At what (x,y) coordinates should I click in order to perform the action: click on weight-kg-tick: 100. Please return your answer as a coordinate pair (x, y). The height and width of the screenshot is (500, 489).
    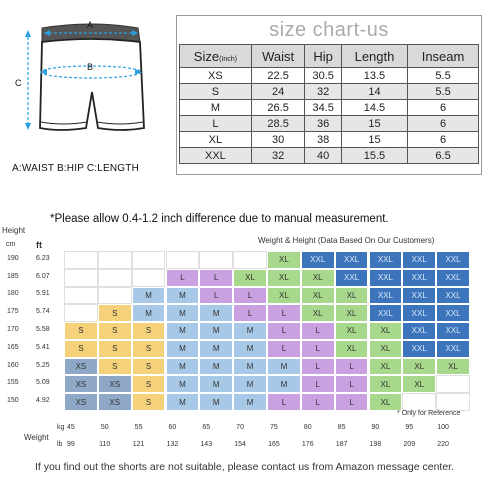
    Looking at the image, I should click on (443, 427).